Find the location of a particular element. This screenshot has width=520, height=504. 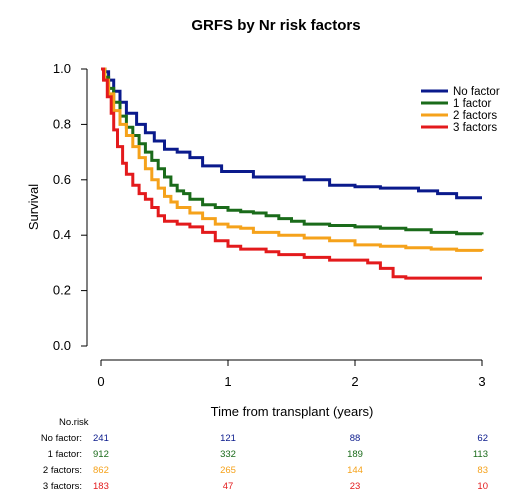

x-tick-label: 1 is located at coordinates (227, 381).